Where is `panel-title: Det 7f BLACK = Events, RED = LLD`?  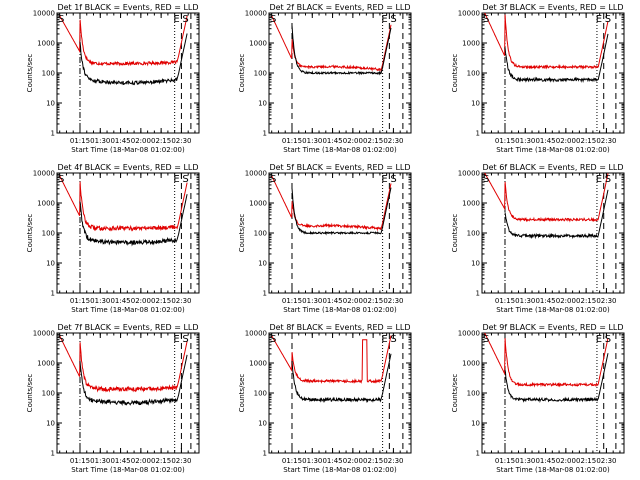
panel-title: Det 7f BLACK = Events, RED = LLD is located at coordinates (127, 327).